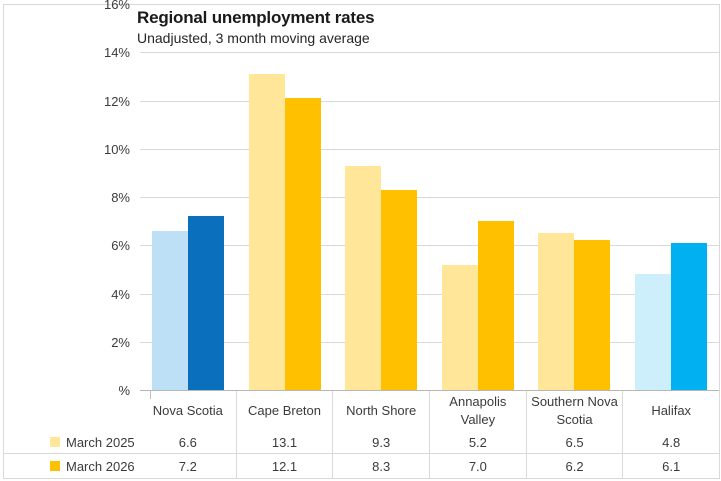 This screenshot has width=721, height=481. I want to click on table-column: Halifax 4.8 6.1, so click(670, 434).